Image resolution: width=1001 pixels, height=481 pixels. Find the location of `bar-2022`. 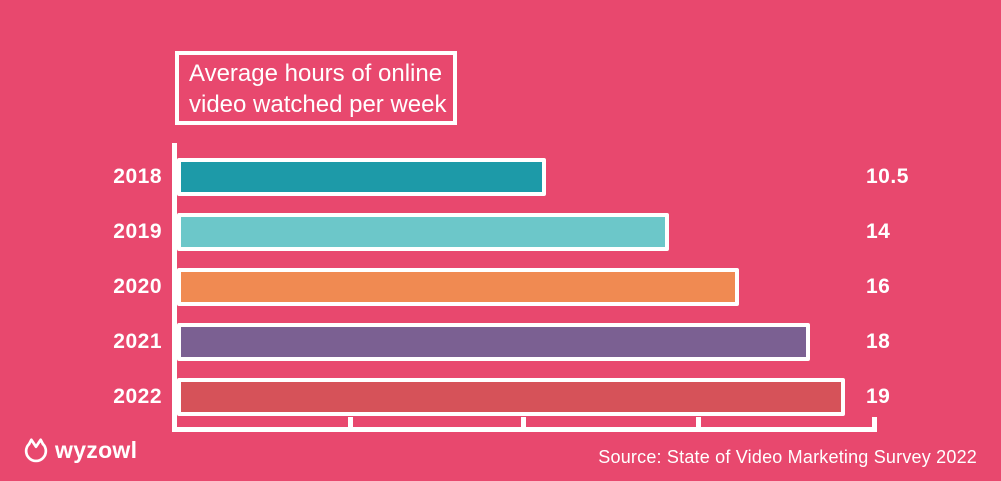

bar-2022 is located at coordinates (511, 397).